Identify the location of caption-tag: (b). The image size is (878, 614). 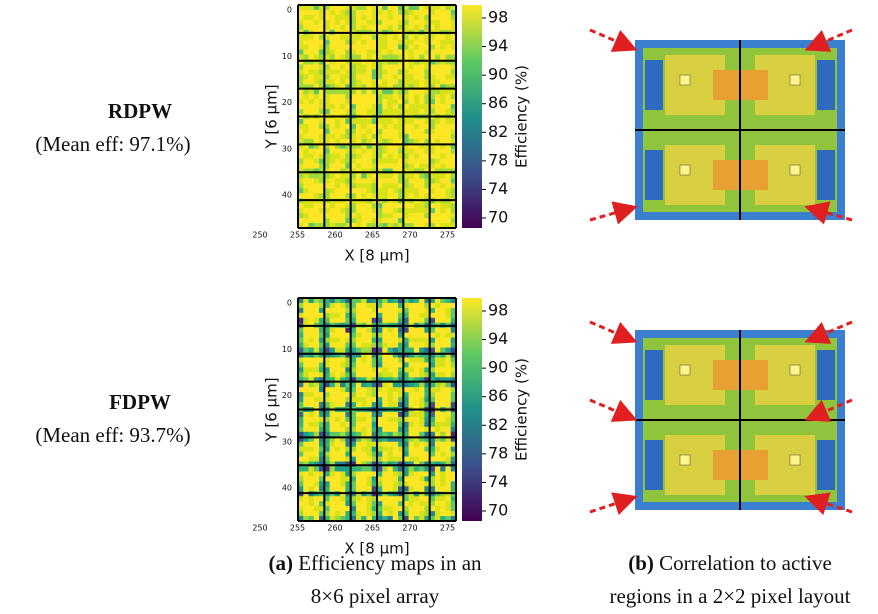
(641, 563).